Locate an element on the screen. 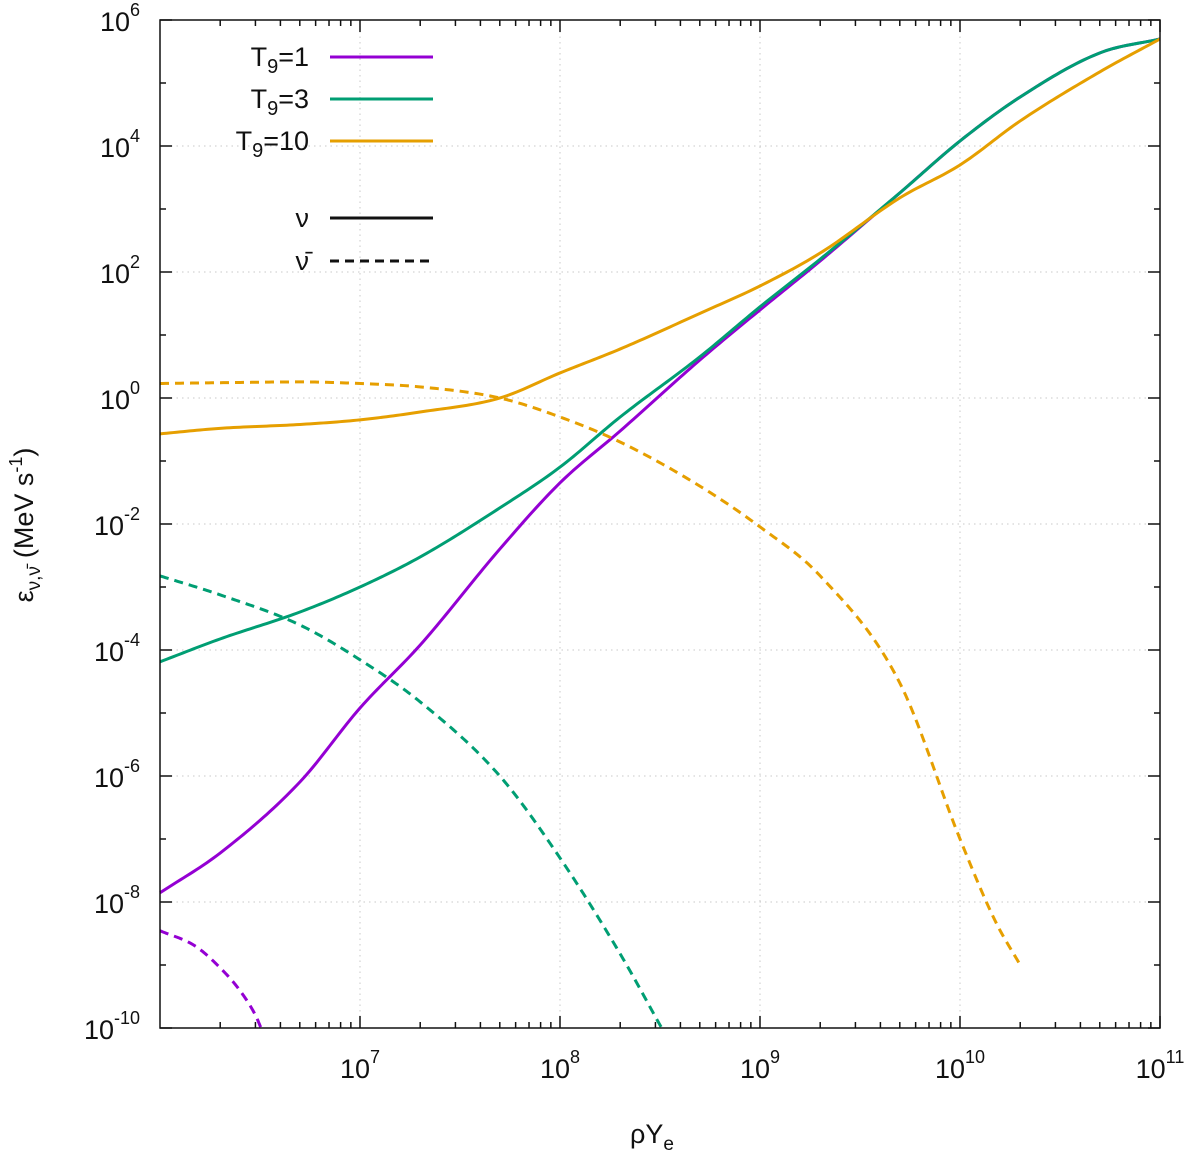 This screenshot has width=1200, height=1152. x-tick-label: 10⁹ is located at coordinates (760, 1065).